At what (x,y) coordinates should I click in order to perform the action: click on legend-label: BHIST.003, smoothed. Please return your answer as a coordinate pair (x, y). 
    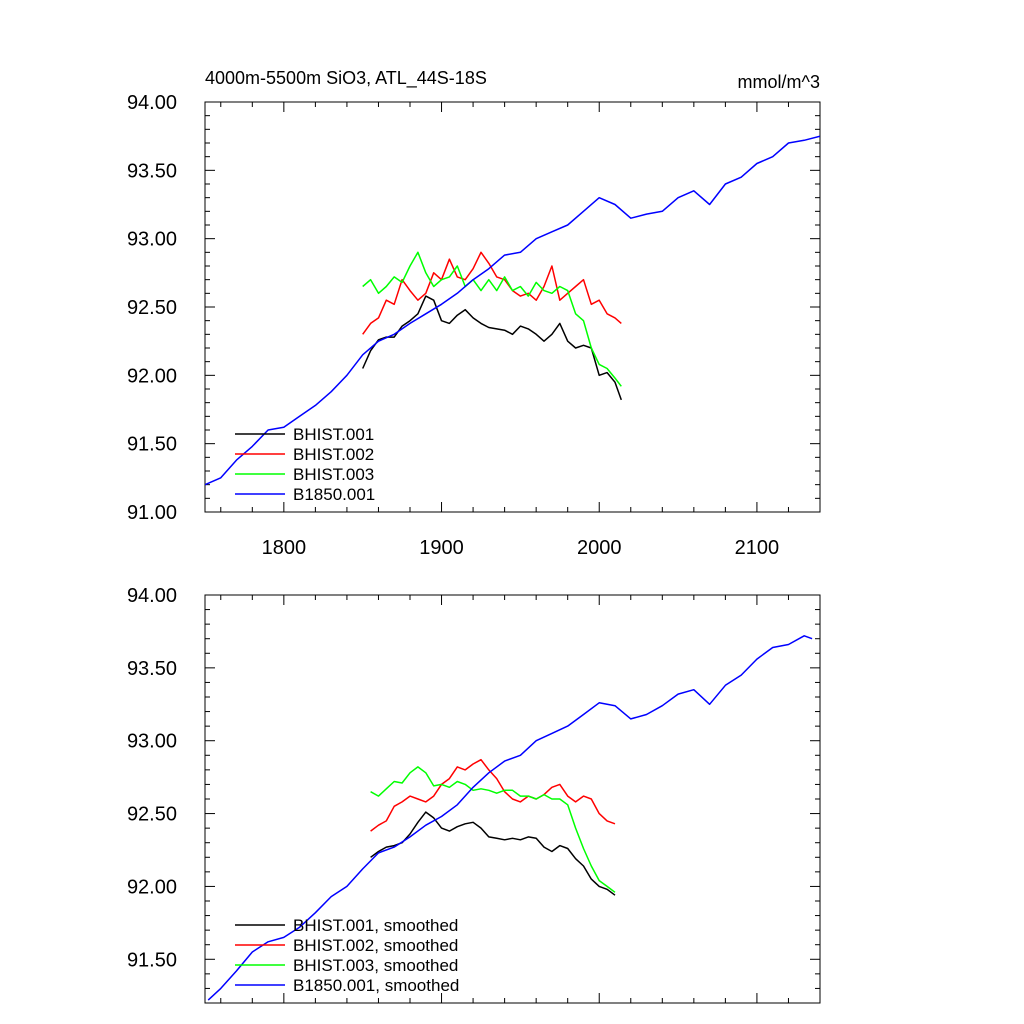
    Looking at the image, I should click on (375, 965).